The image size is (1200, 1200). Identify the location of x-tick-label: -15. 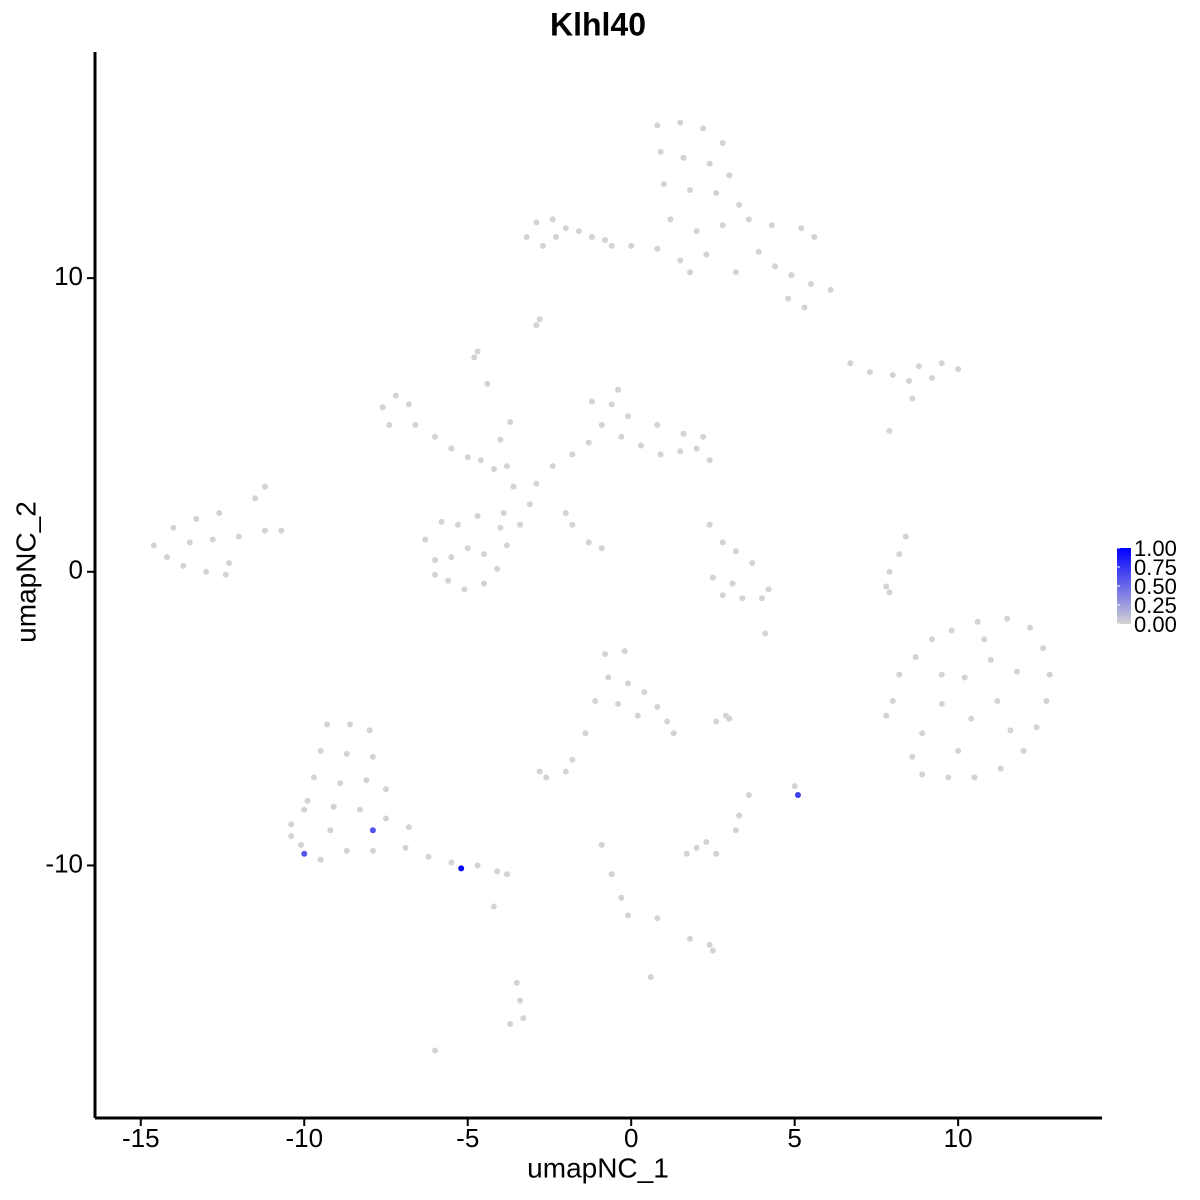
(141, 1138).